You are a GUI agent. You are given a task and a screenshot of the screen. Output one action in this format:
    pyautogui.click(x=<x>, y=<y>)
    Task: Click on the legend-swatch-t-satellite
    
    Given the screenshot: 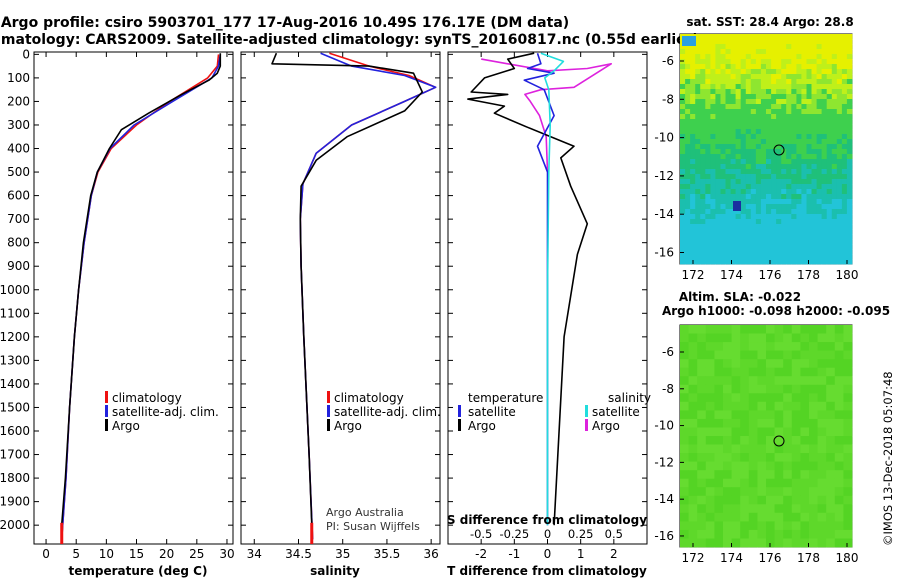 What is the action you would take?
    pyautogui.click(x=459, y=411)
    